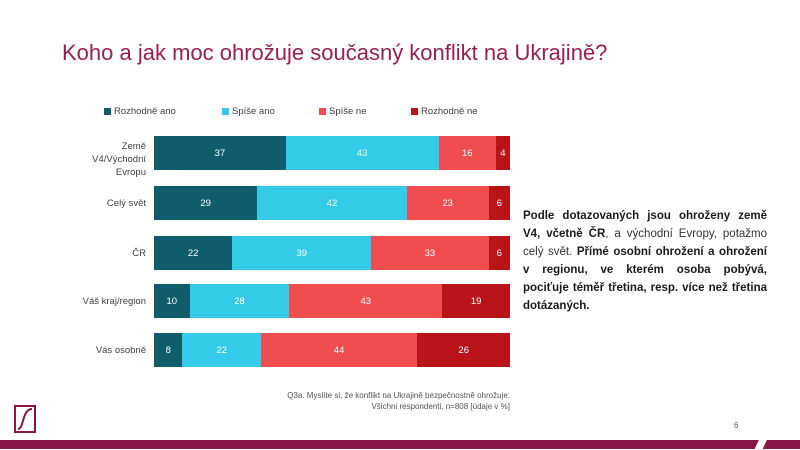 This screenshot has height=450, width=800. I want to click on bar-segment: 10, so click(172, 301).